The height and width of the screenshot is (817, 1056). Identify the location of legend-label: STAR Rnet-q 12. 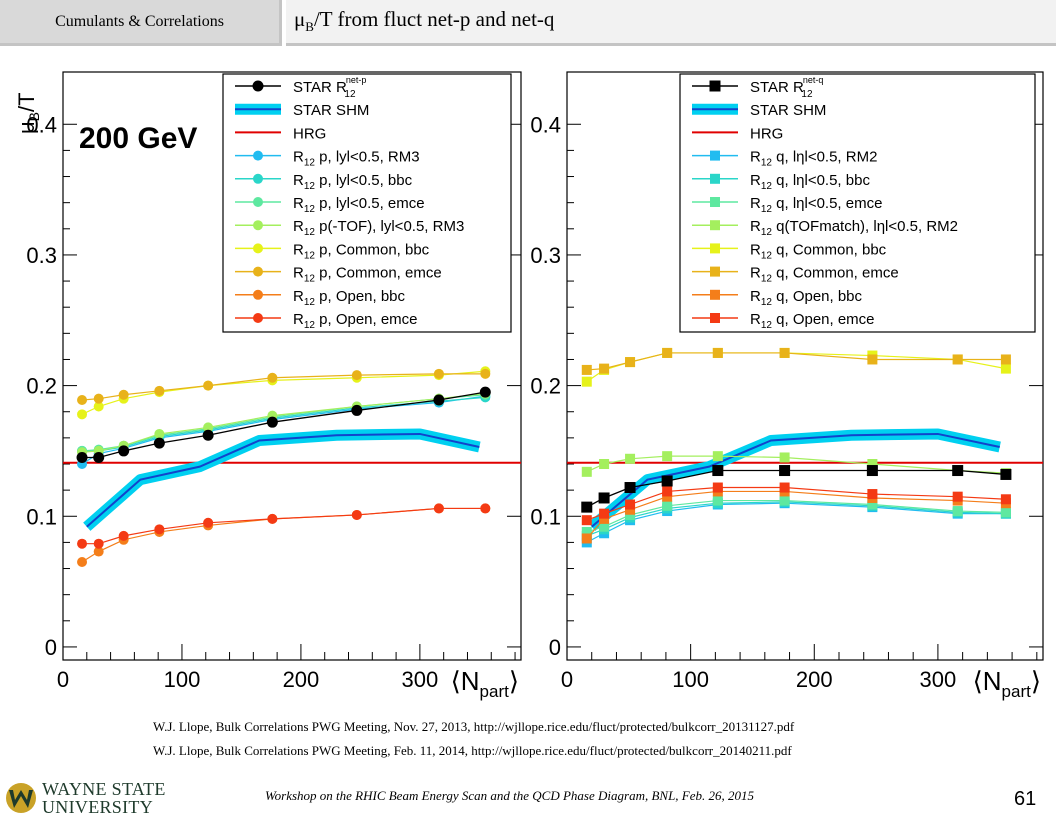
(786, 87).